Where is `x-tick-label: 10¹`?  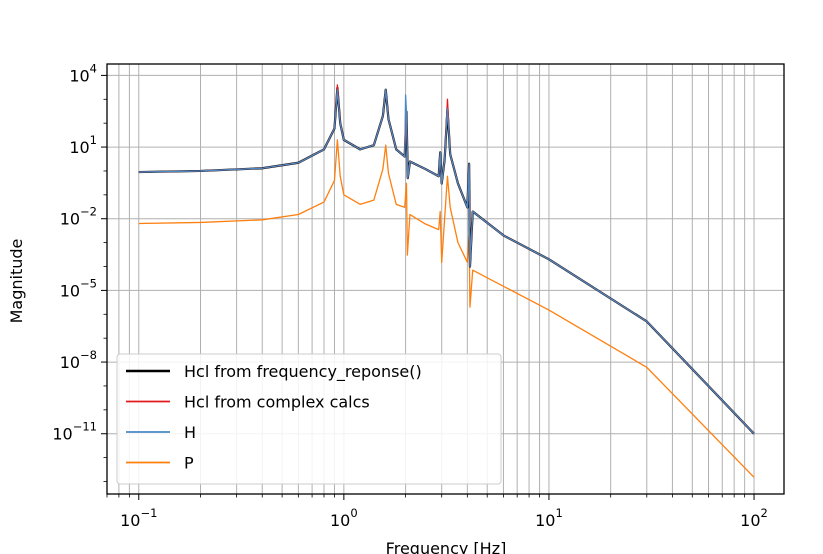 x-tick-label: 10¹ is located at coordinates (549, 518).